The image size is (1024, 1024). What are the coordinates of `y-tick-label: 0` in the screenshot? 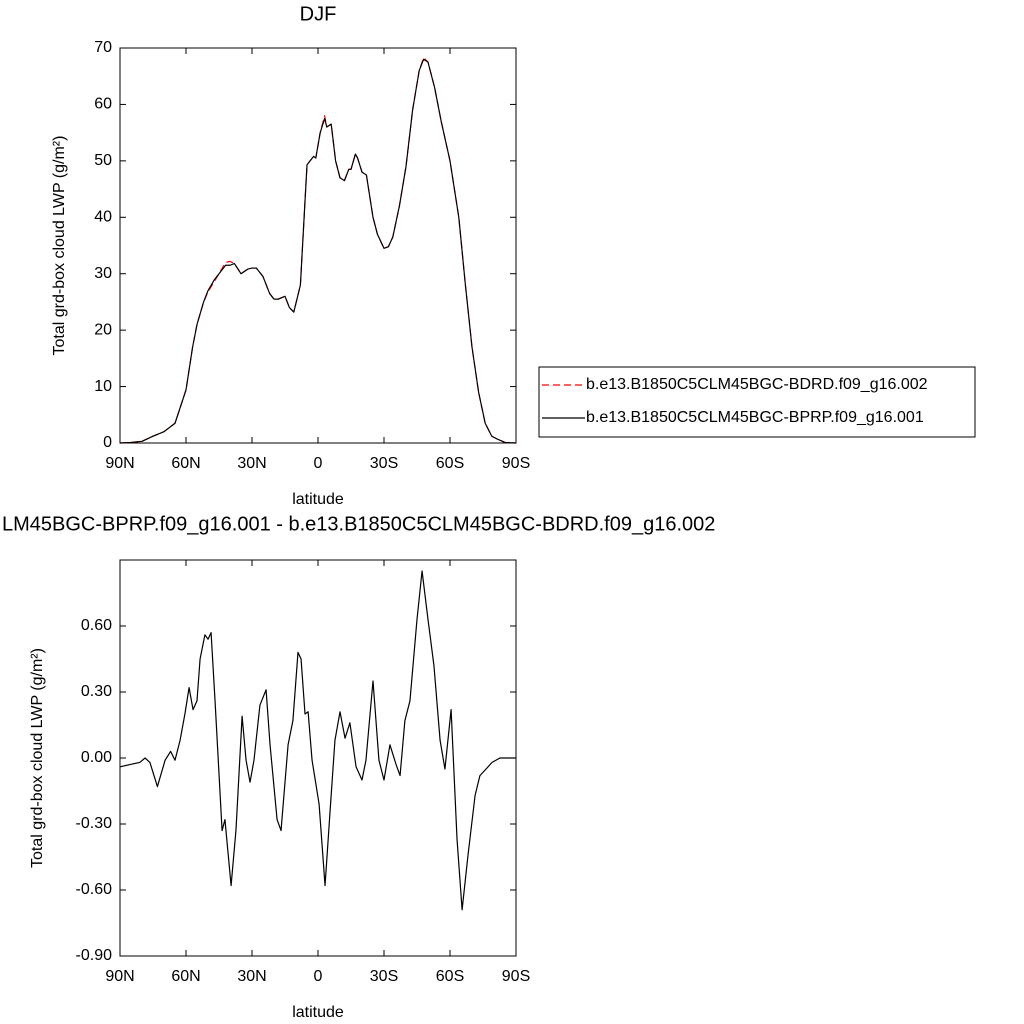 It's located at (107, 442).